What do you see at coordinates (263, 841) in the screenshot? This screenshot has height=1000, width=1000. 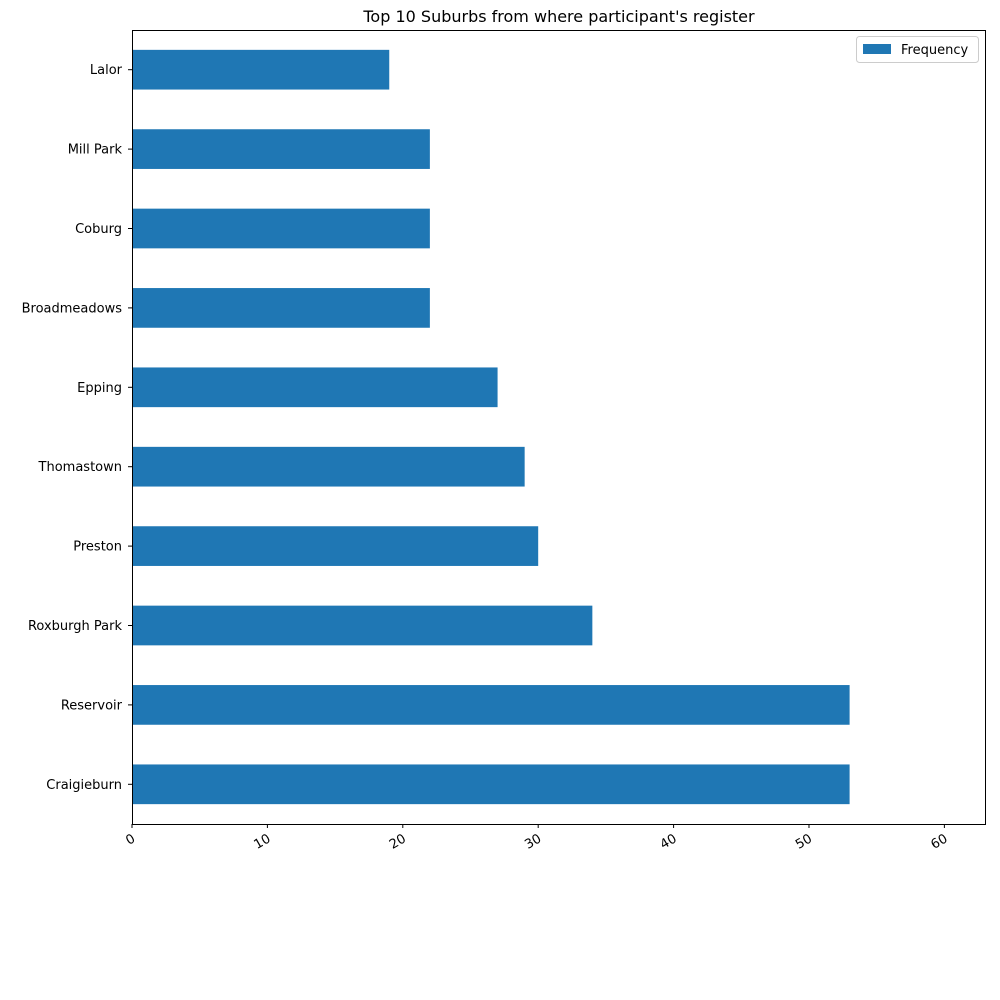 I see `x-tick-label: 10` at bounding box center [263, 841].